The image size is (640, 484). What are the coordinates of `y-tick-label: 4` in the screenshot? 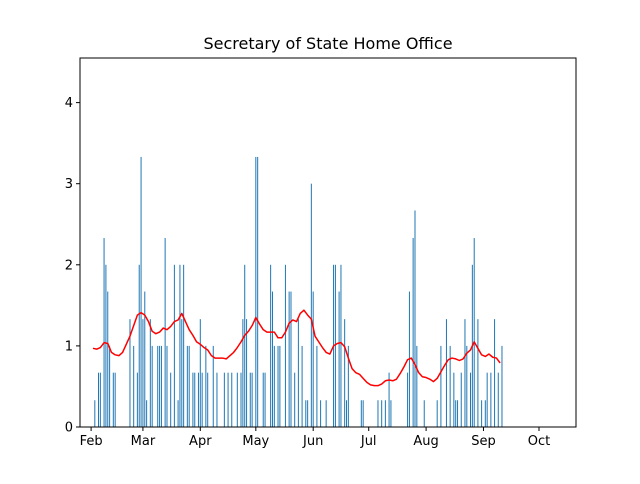 It's located at (69, 103).